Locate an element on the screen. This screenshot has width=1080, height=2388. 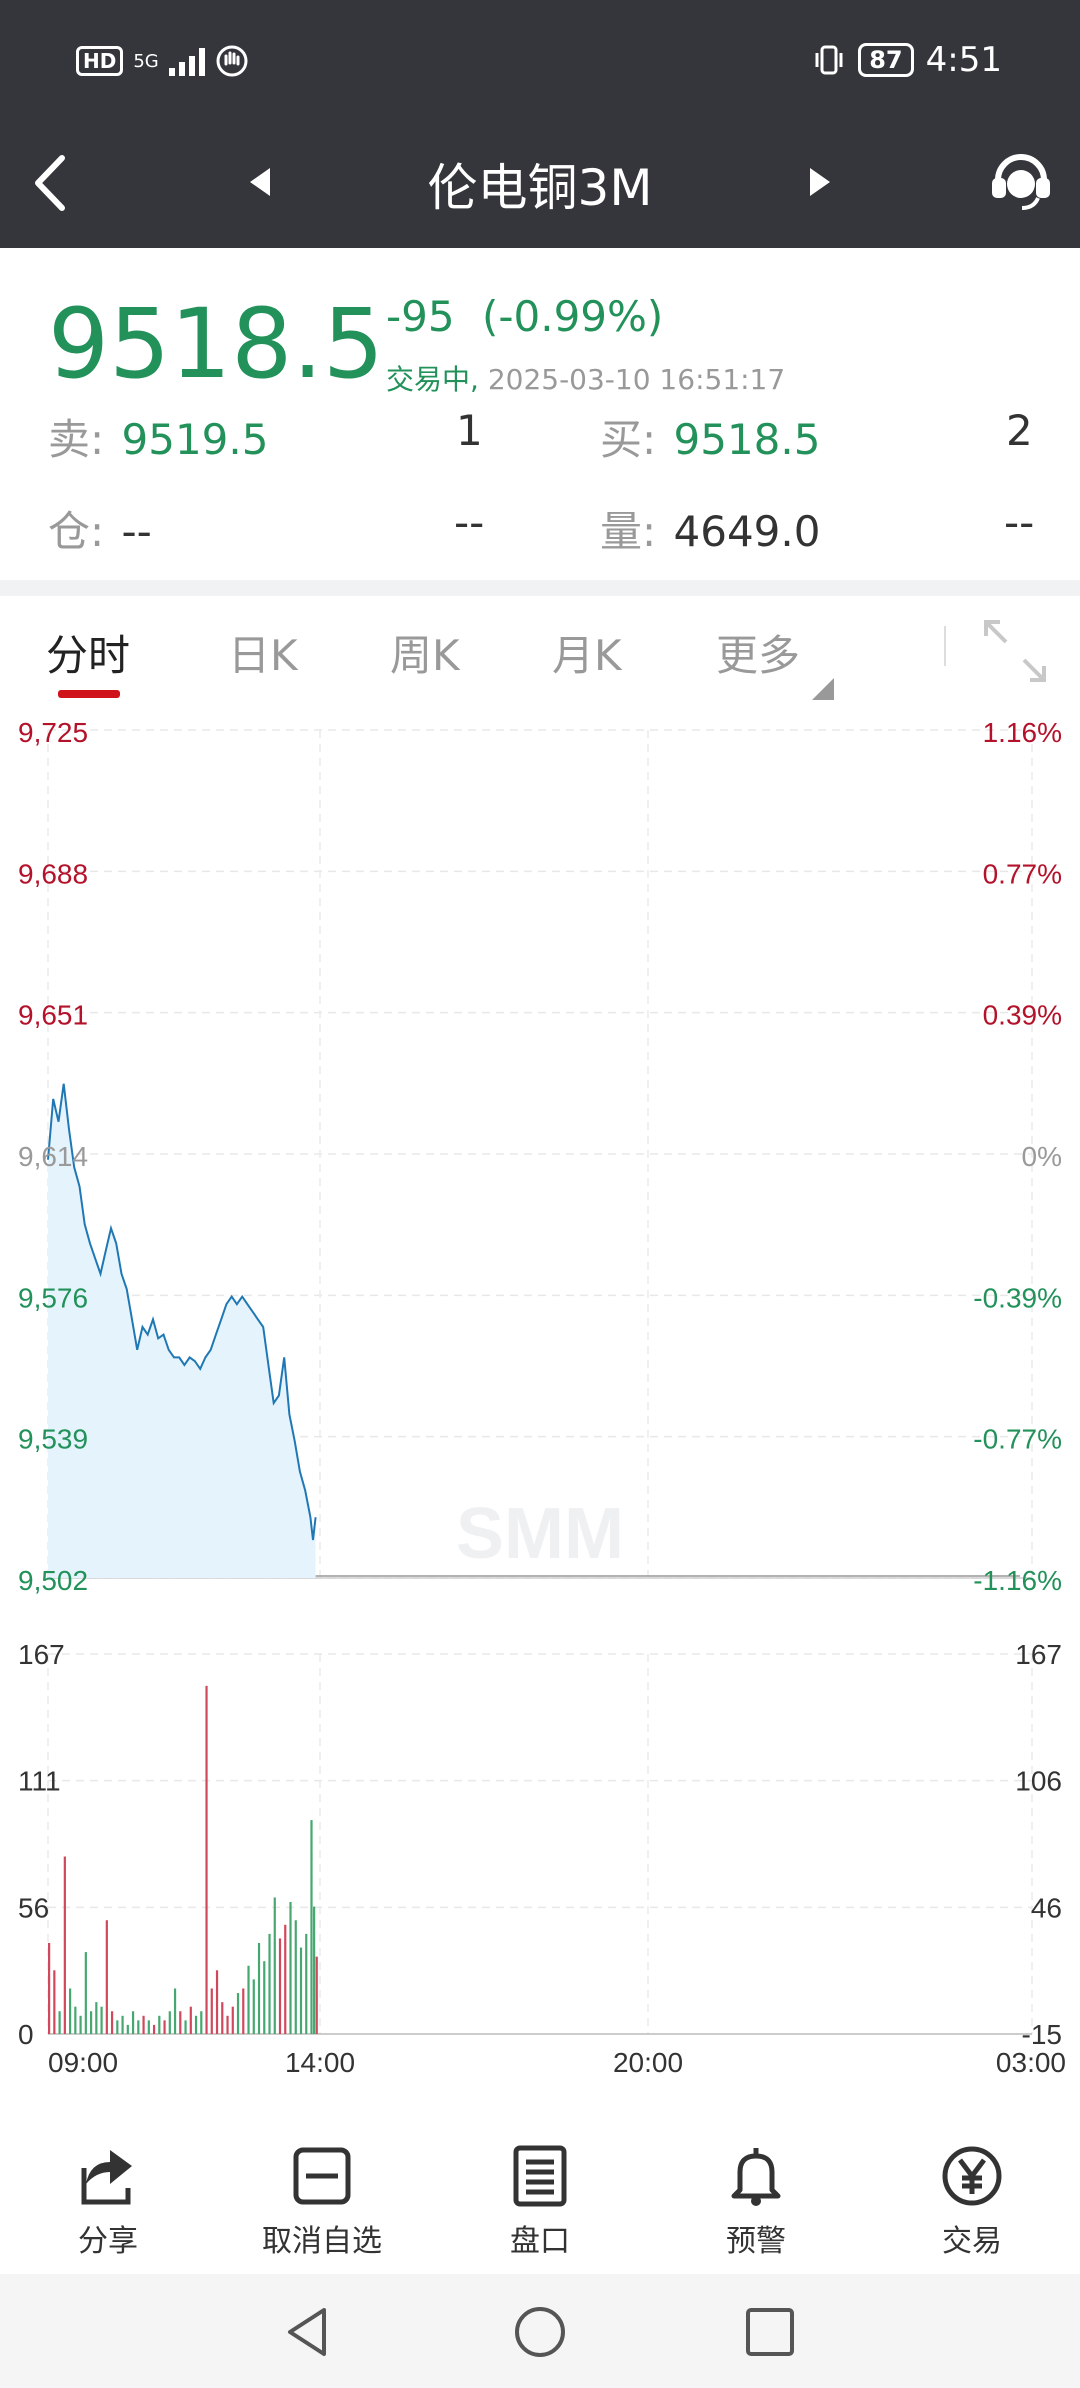
fullscreen-icon is located at coordinates (1015, 651).